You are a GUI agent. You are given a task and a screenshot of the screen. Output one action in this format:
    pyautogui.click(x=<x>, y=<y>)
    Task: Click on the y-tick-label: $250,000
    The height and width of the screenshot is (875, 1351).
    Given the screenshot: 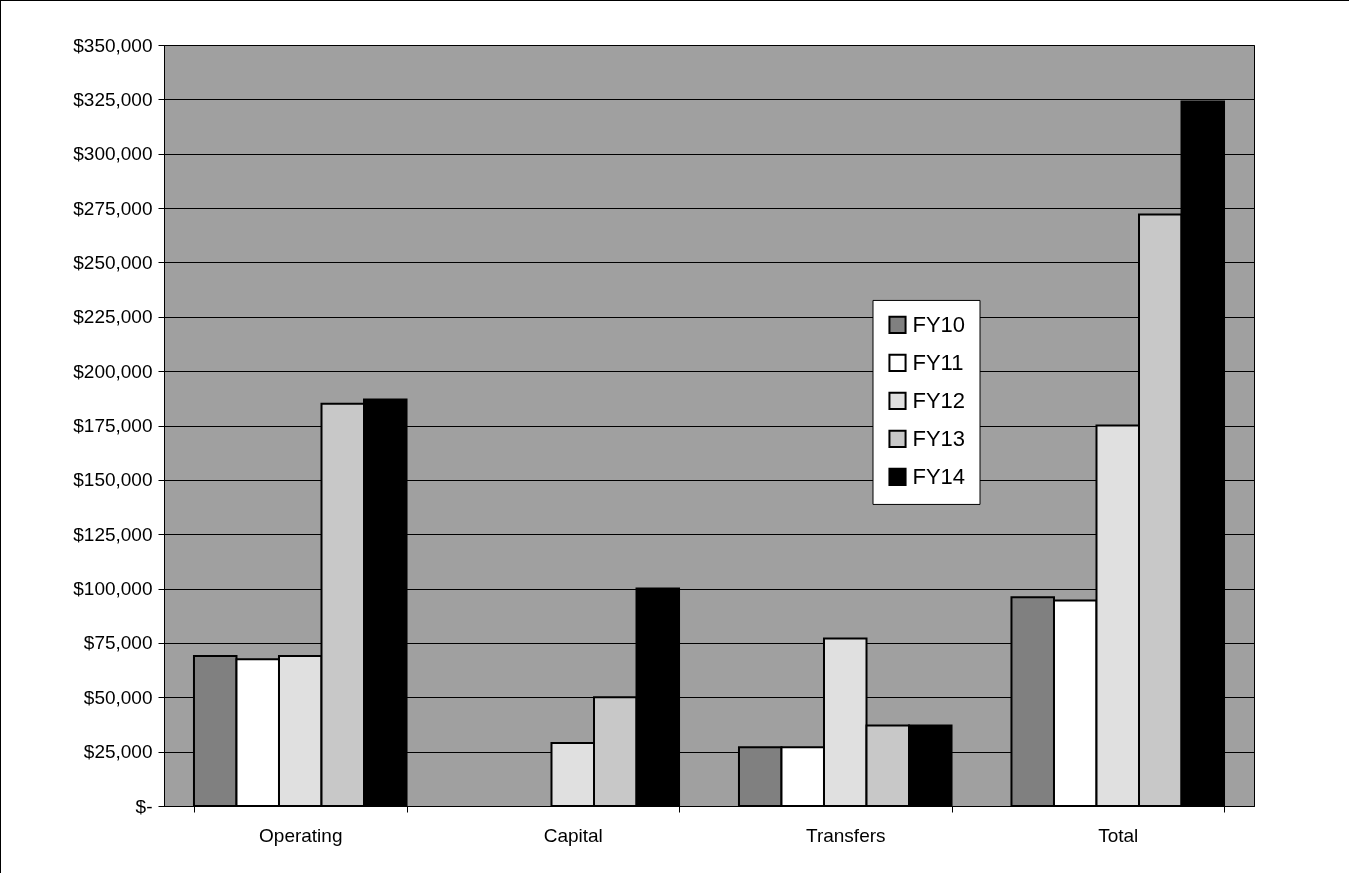 What is the action you would take?
    pyautogui.click(x=113, y=262)
    